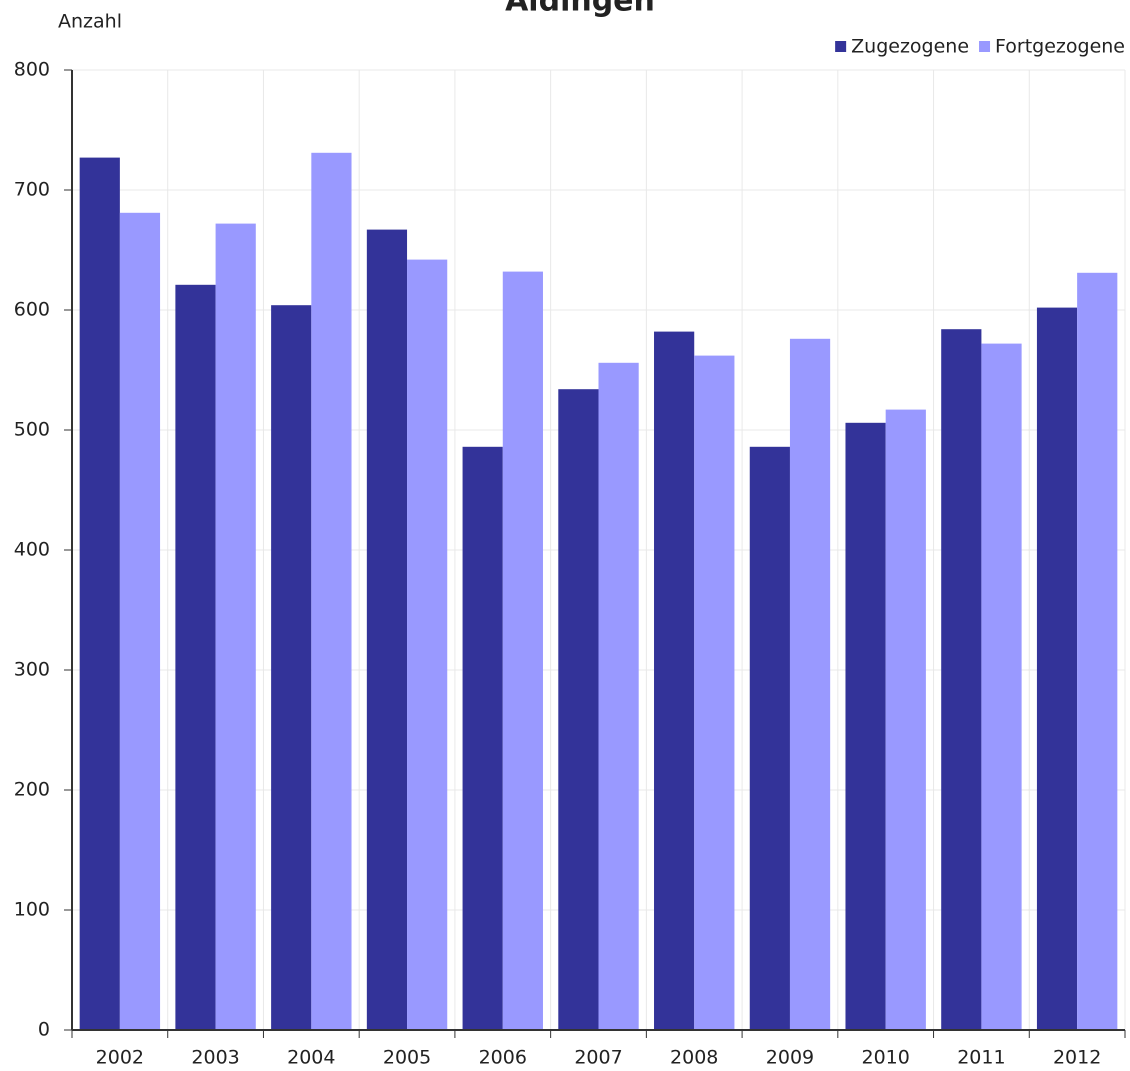 The width and height of the screenshot is (1130, 1071). I want to click on x-tick-label: 2006, so click(503, 1058).